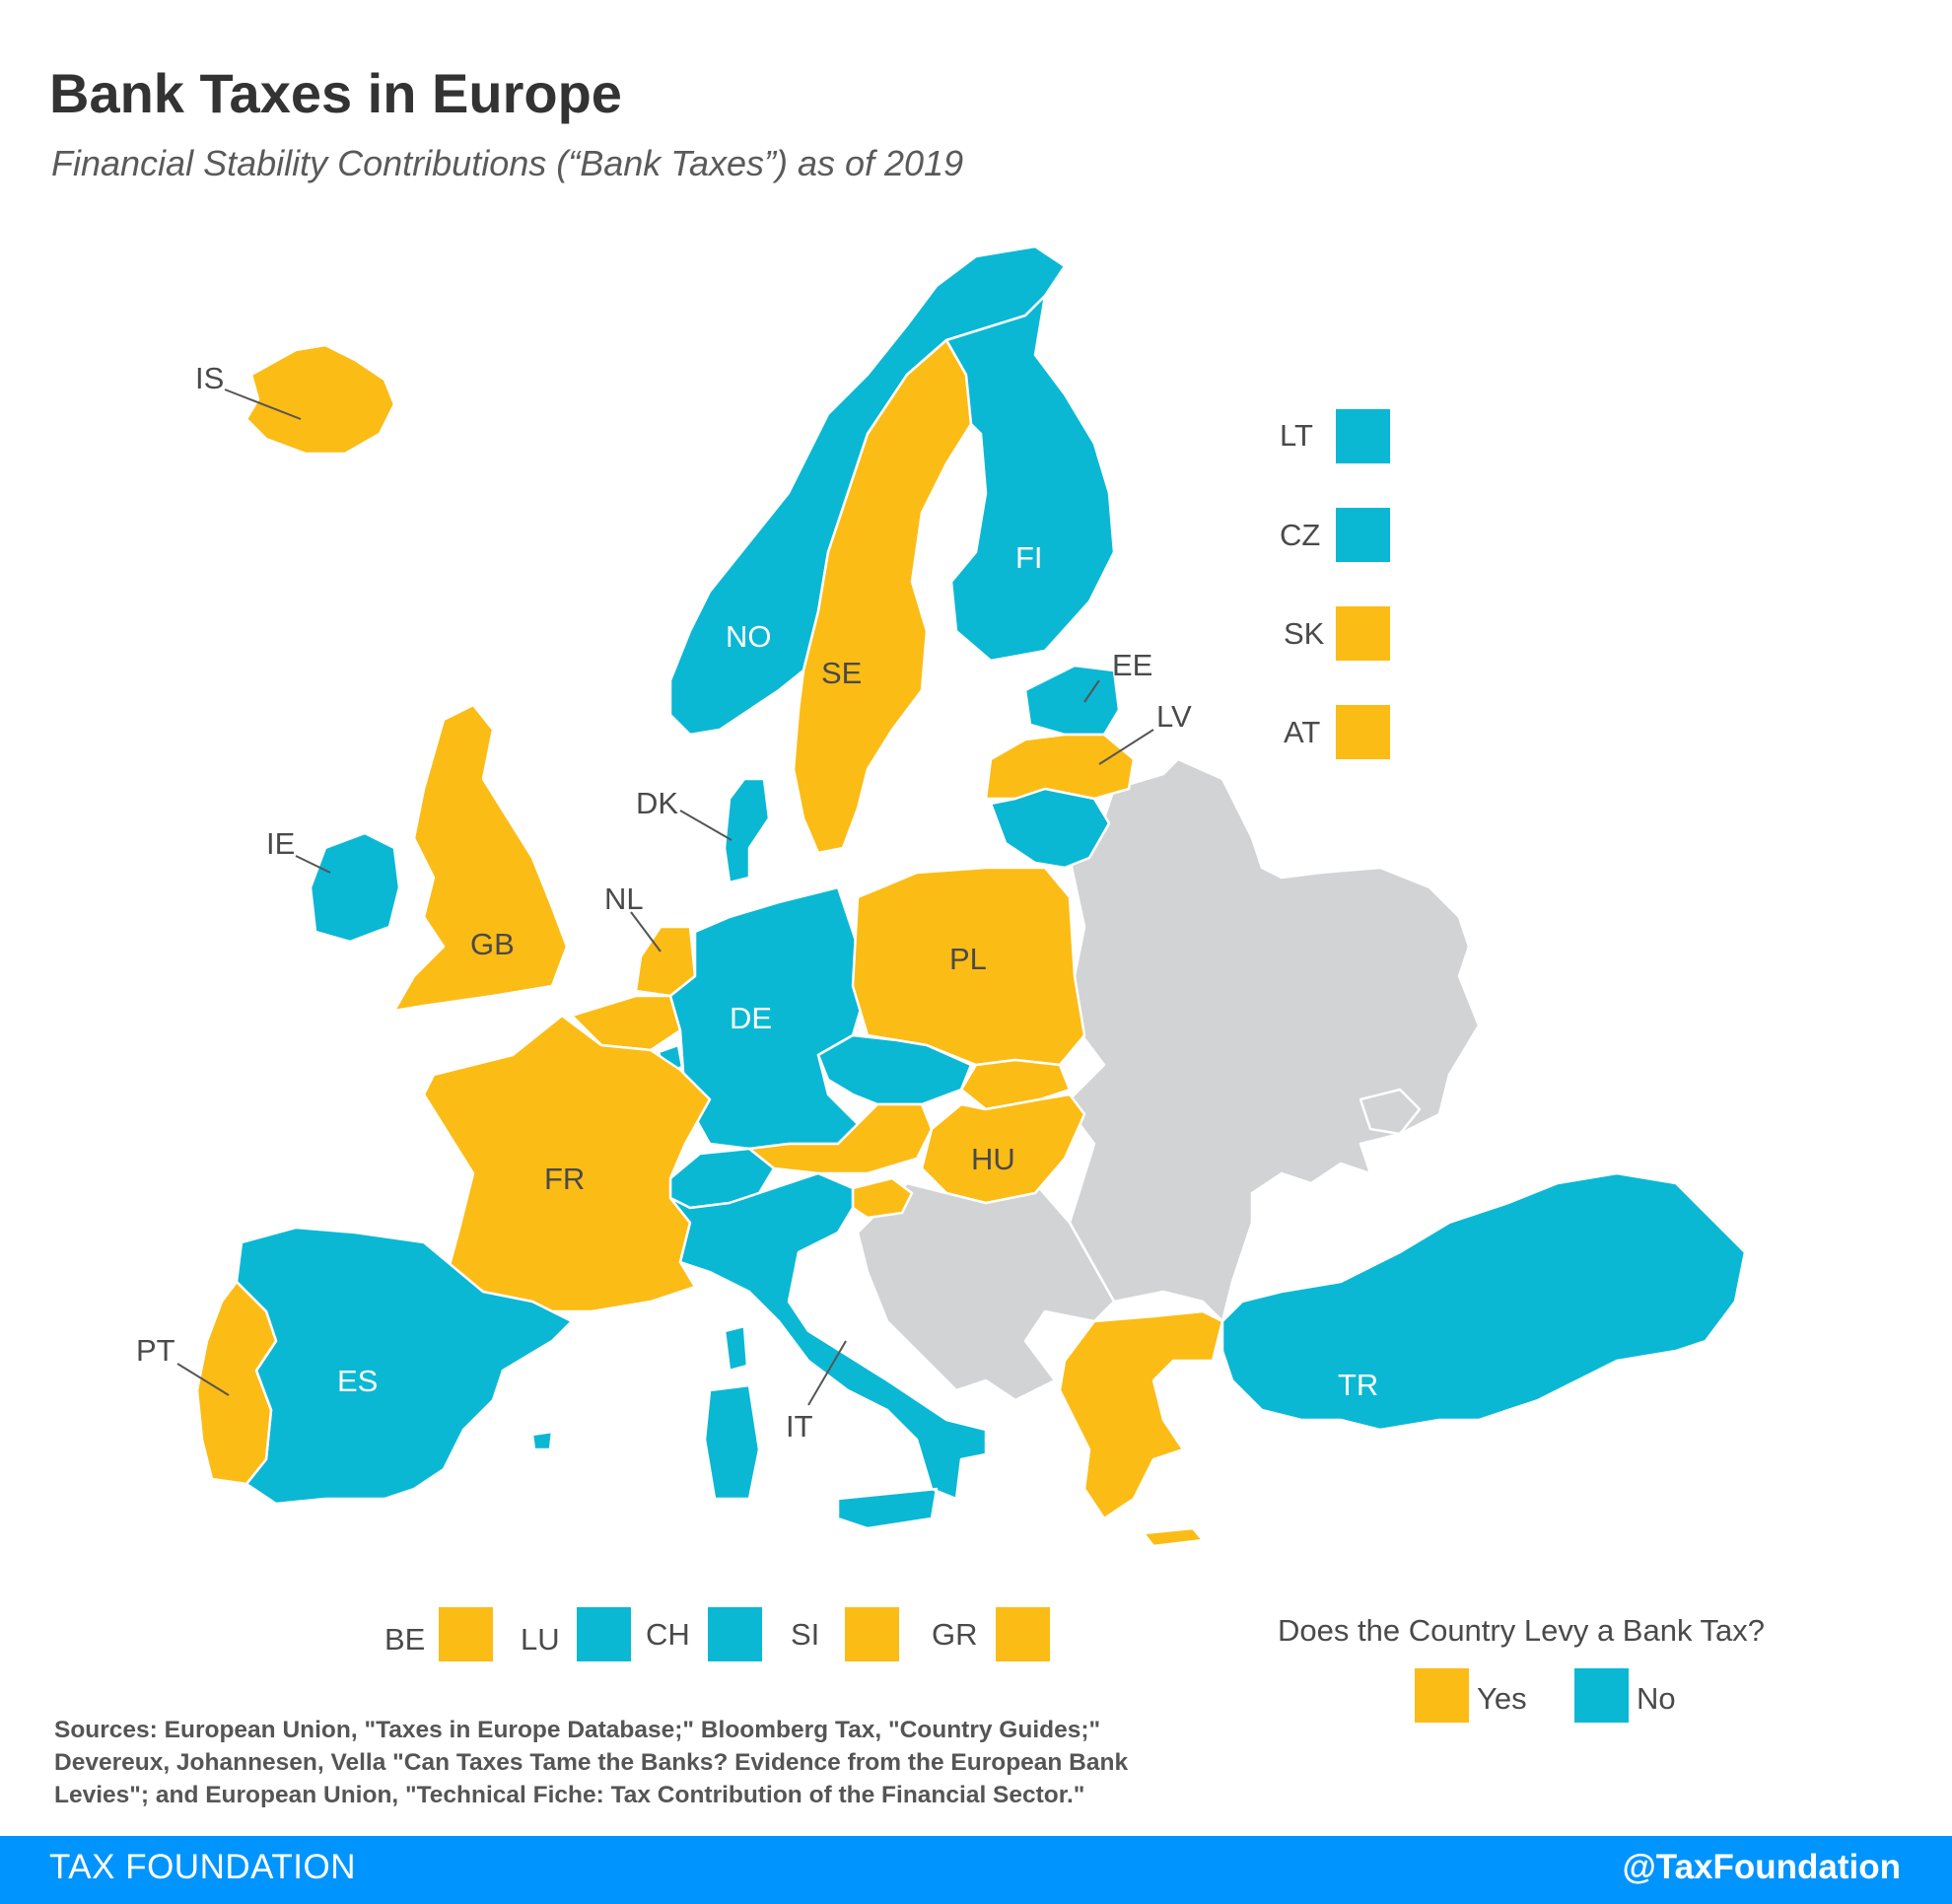  What do you see at coordinates (1363, 732) in the screenshot?
I see `key-swatch-at` at bounding box center [1363, 732].